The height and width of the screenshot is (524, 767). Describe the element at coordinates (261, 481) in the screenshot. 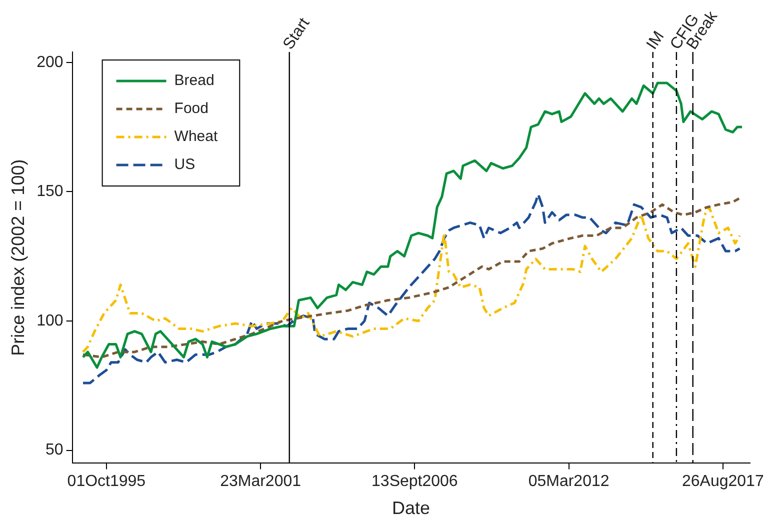

I see `x-tick-label: 23Mar2001` at that location.